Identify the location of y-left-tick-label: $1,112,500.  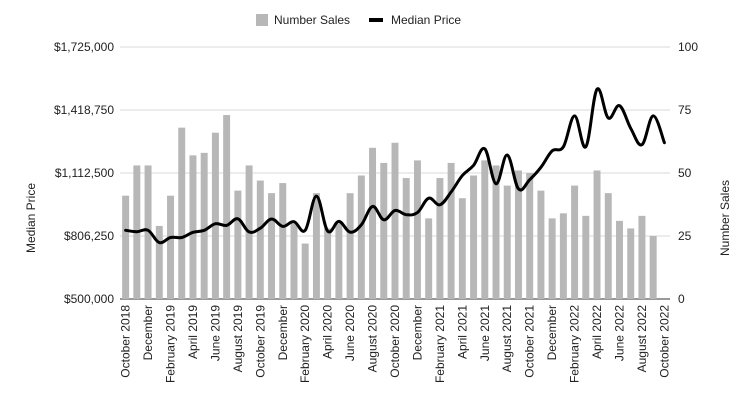
(84, 173).